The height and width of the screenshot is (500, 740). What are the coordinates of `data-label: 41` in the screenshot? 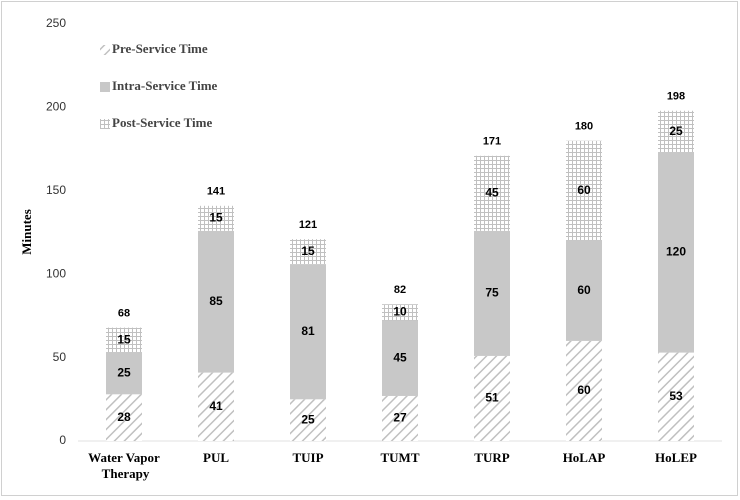 It's located at (216, 406).